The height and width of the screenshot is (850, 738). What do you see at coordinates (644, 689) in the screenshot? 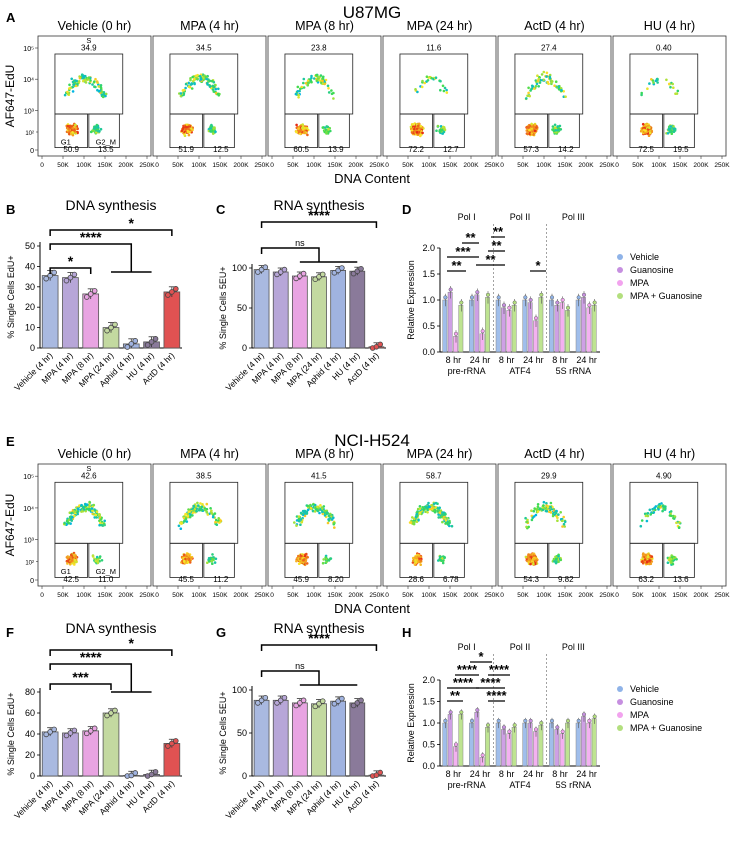
I see `legend-label: Vehicle` at bounding box center [644, 689].